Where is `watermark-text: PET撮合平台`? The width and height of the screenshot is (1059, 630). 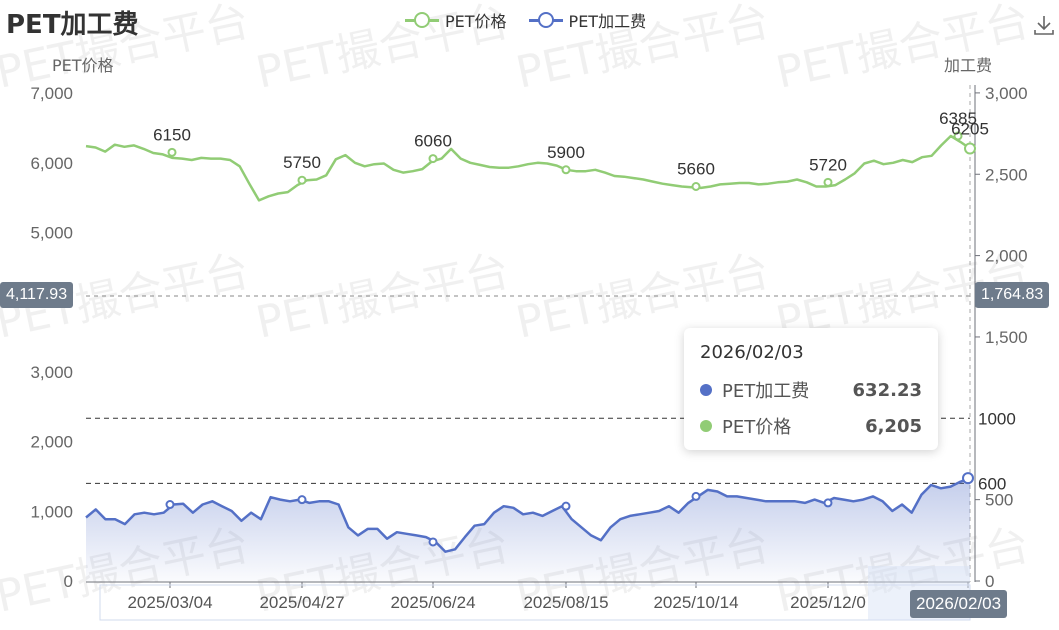 watermark-text: PET撮合平台 is located at coordinates (383, 296).